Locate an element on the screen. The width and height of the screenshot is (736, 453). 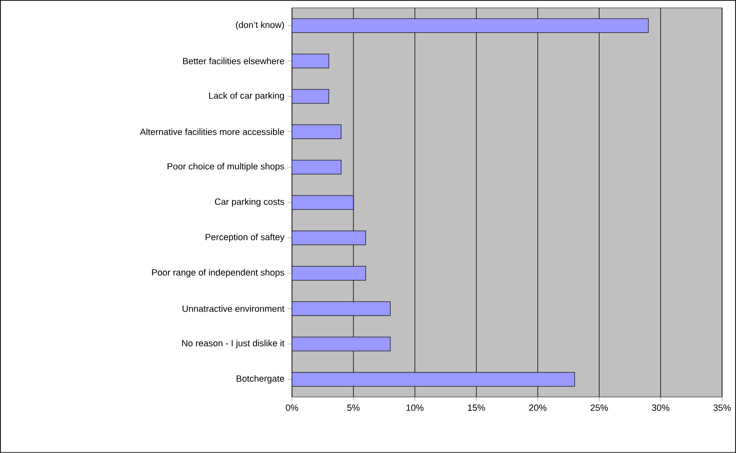
y-tick-label: Alternative facilities more accessible is located at coordinates (212, 132).